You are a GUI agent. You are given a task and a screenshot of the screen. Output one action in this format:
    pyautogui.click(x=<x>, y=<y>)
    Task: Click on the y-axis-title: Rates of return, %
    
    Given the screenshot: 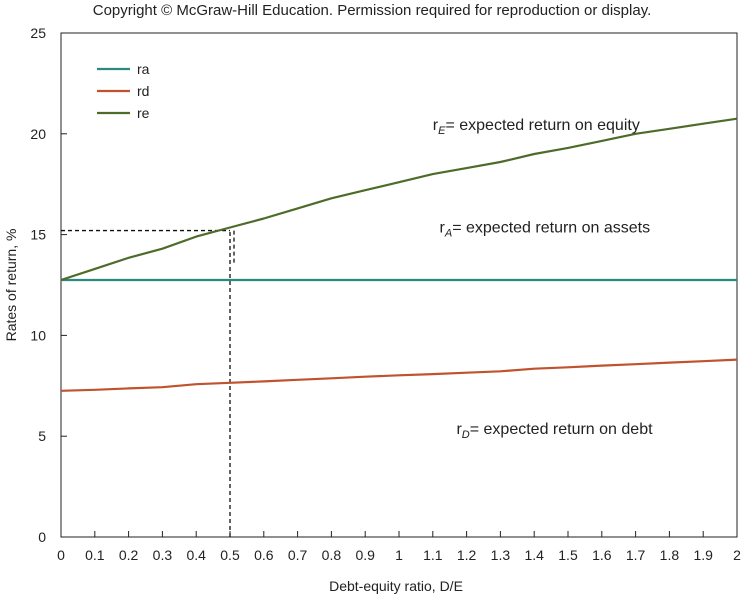 What is the action you would take?
    pyautogui.click(x=11, y=285)
    